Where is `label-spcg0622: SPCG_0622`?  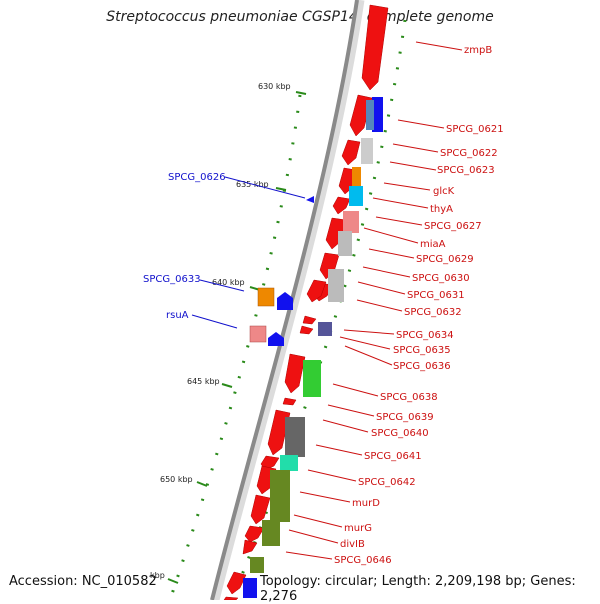 label-spcg0622: SPCG_0622 is located at coordinates (469, 153).